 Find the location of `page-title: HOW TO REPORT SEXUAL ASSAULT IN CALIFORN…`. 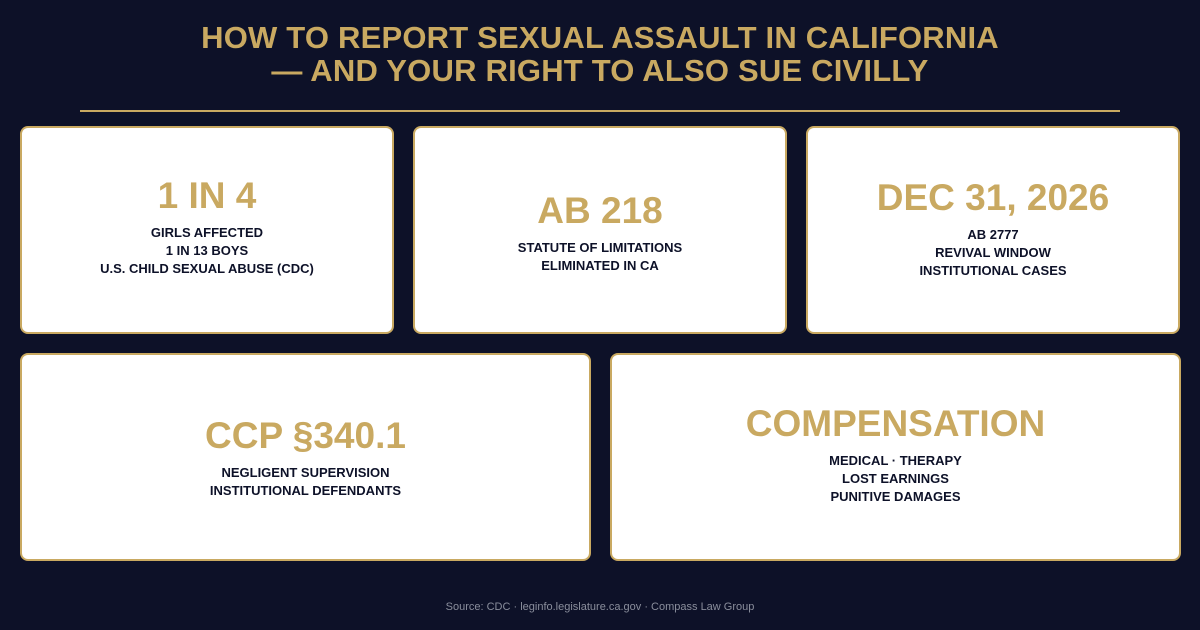

page-title: HOW TO REPORT SEXUAL ASSAULT IN CALIFORN… is located at coordinates (600, 54).